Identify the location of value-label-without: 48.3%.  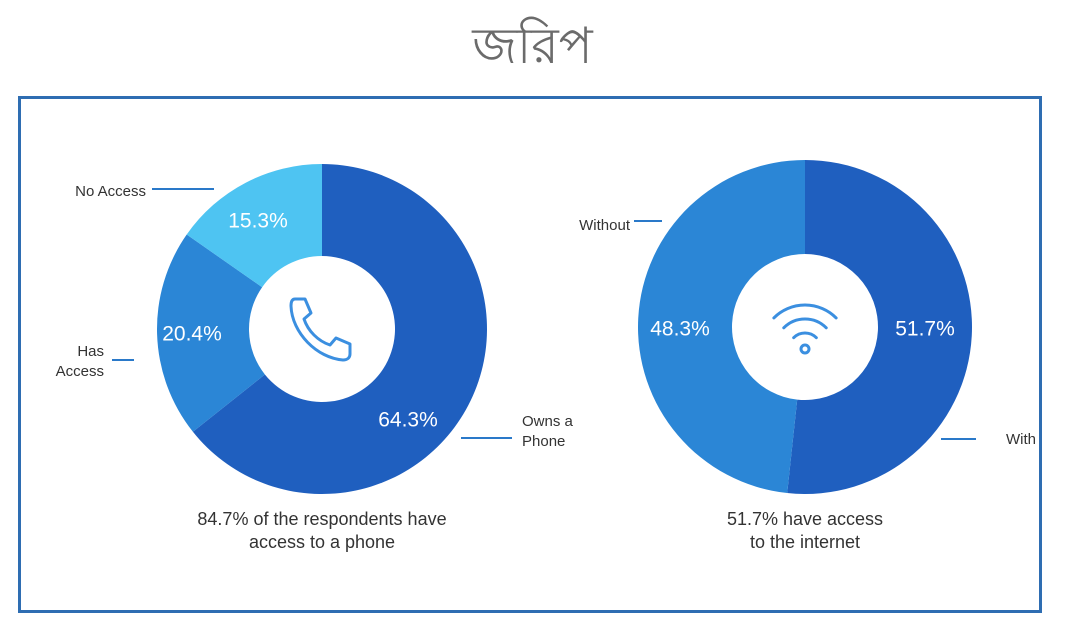
(680, 329).